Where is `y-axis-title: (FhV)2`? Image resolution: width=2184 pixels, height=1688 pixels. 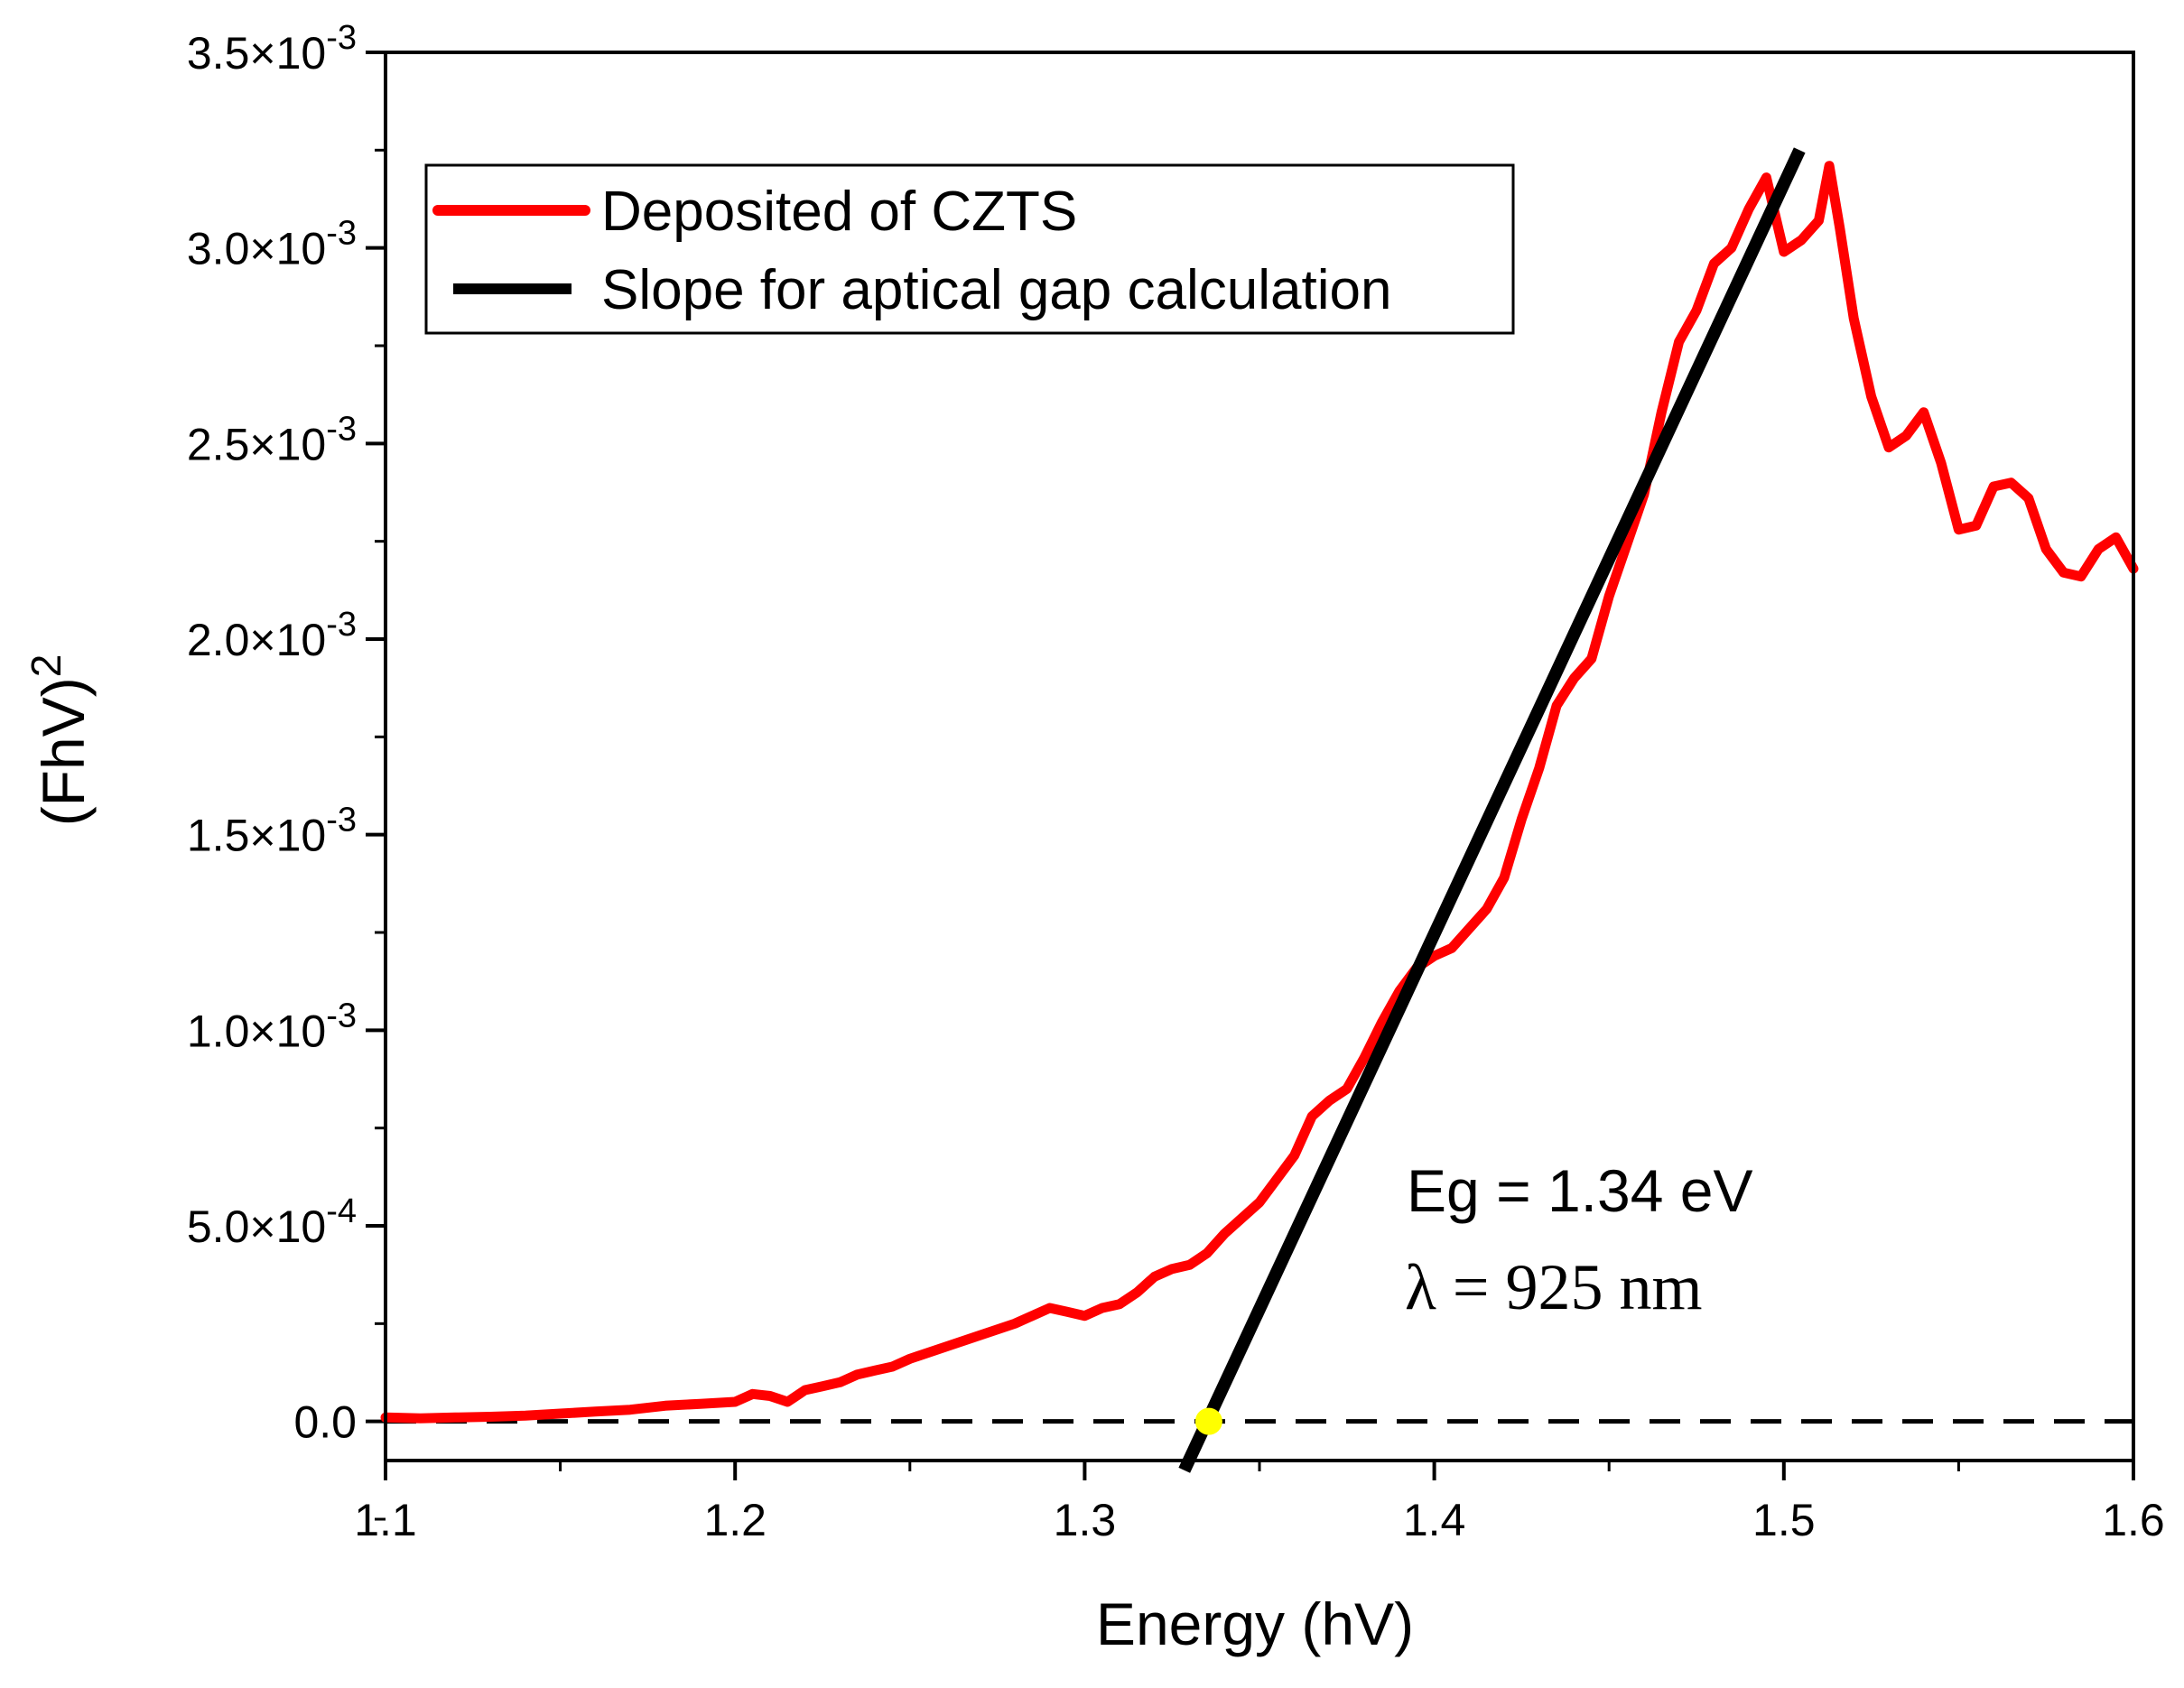 y-axis-title: (FhV)2 is located at coordinates (60, 741).